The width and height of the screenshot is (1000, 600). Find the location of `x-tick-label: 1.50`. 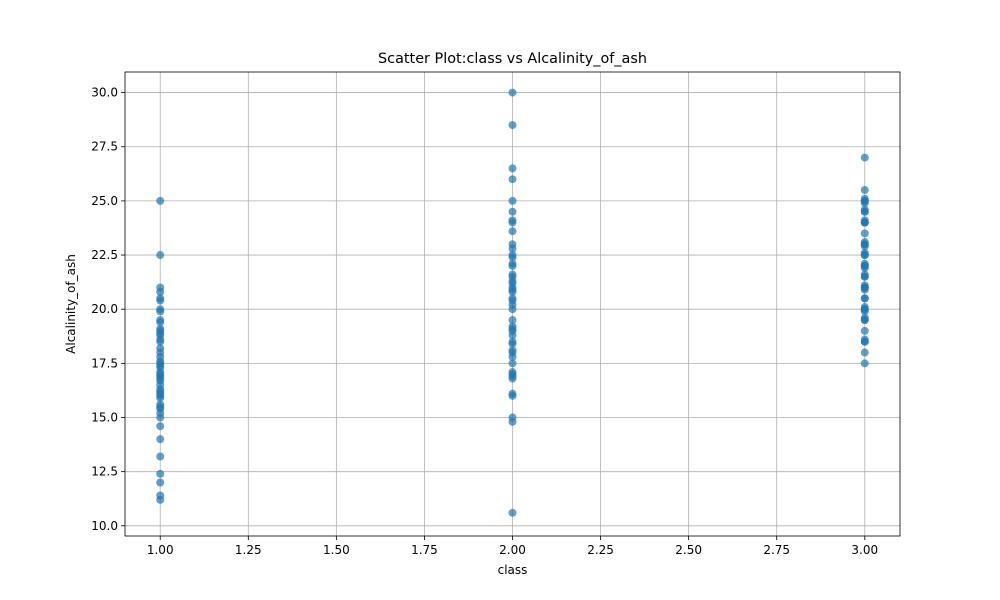

x-tick-label: 1.50 is located at coordinates (336, 550).